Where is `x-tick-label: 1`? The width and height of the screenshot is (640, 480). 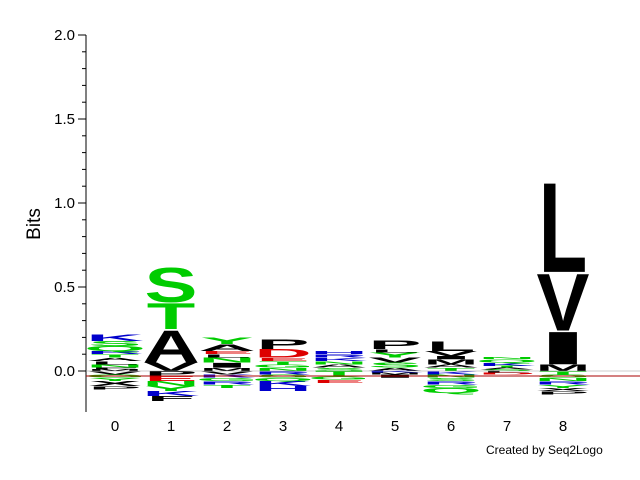 x-tick-label: 1 is located at coordinates (171, 426).